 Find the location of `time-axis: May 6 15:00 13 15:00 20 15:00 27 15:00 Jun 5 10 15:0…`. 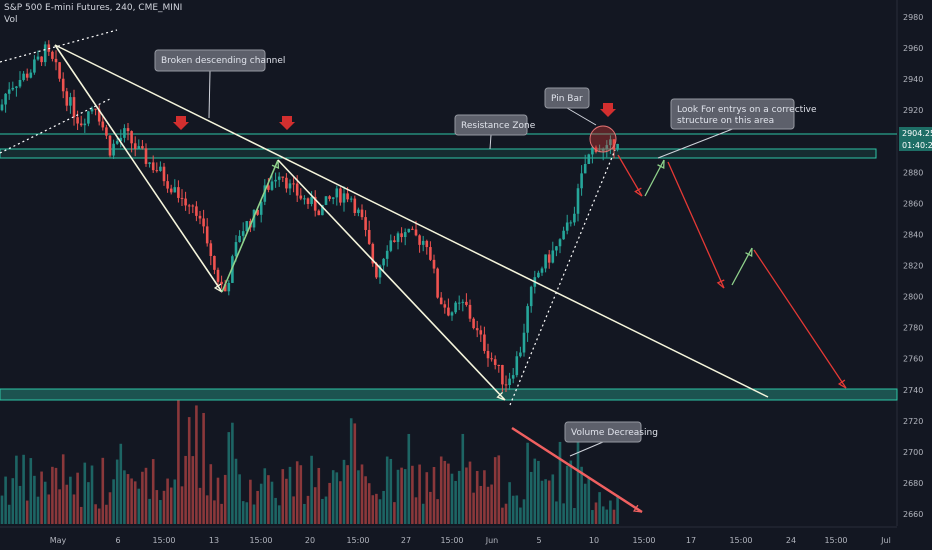

time-axis: May 6 15:00 13 15:00 20 15:00 27 15:00 Jun 5 10 15:0… is located at coordinates (448, 535).